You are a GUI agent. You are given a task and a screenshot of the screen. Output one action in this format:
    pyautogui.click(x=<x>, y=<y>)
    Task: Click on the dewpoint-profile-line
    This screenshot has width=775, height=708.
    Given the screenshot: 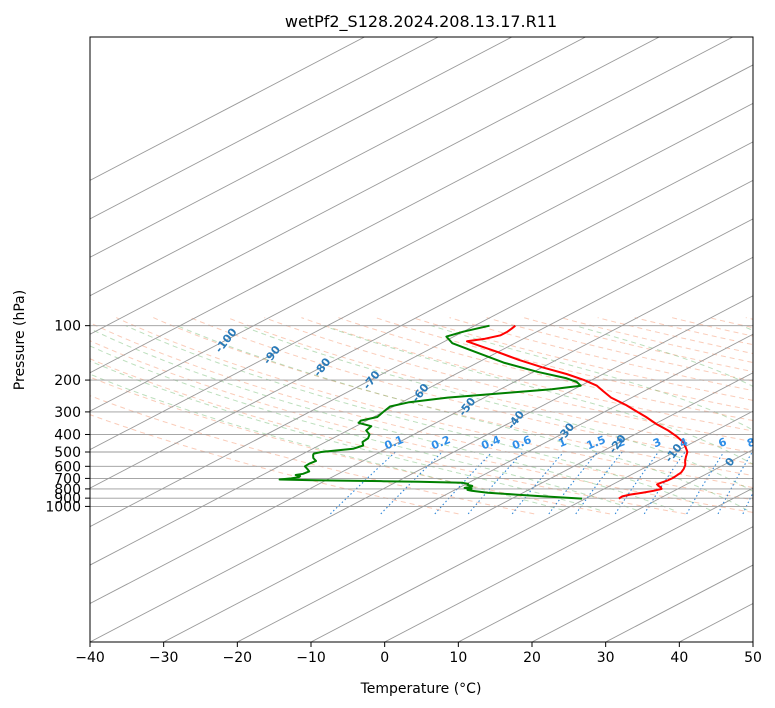 What is the action you would take?
    pyautogui.click(x=430, y=412)
    